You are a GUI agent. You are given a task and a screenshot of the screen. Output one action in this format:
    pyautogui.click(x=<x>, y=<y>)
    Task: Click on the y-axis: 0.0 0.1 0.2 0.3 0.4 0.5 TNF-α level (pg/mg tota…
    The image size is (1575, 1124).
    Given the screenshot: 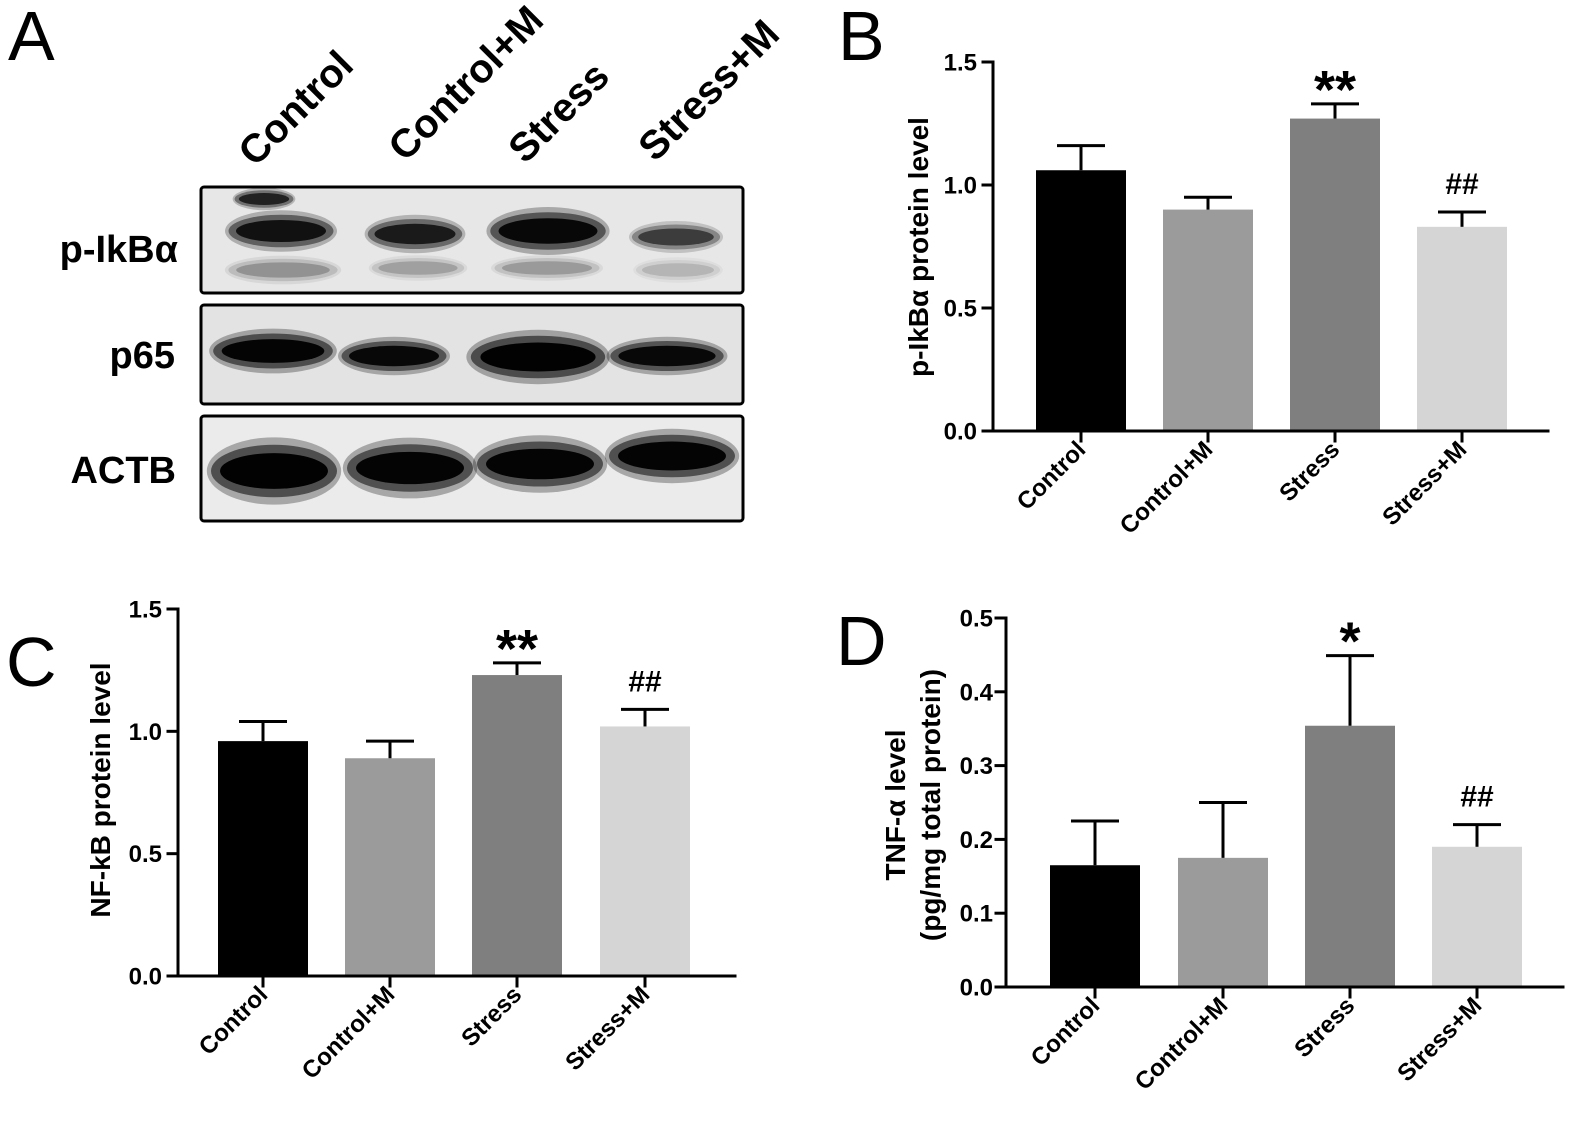 What is the action you would take?
    pyautogui.click(x=944, y=804)
    